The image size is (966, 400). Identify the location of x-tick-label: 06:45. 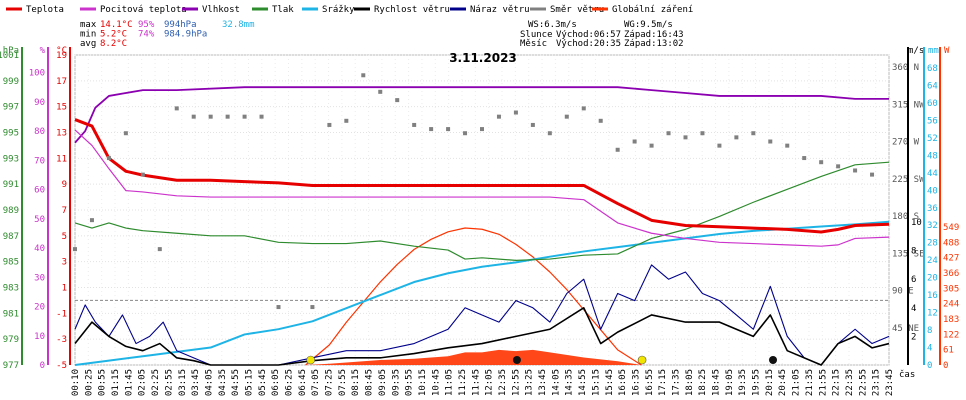
(303, 382).